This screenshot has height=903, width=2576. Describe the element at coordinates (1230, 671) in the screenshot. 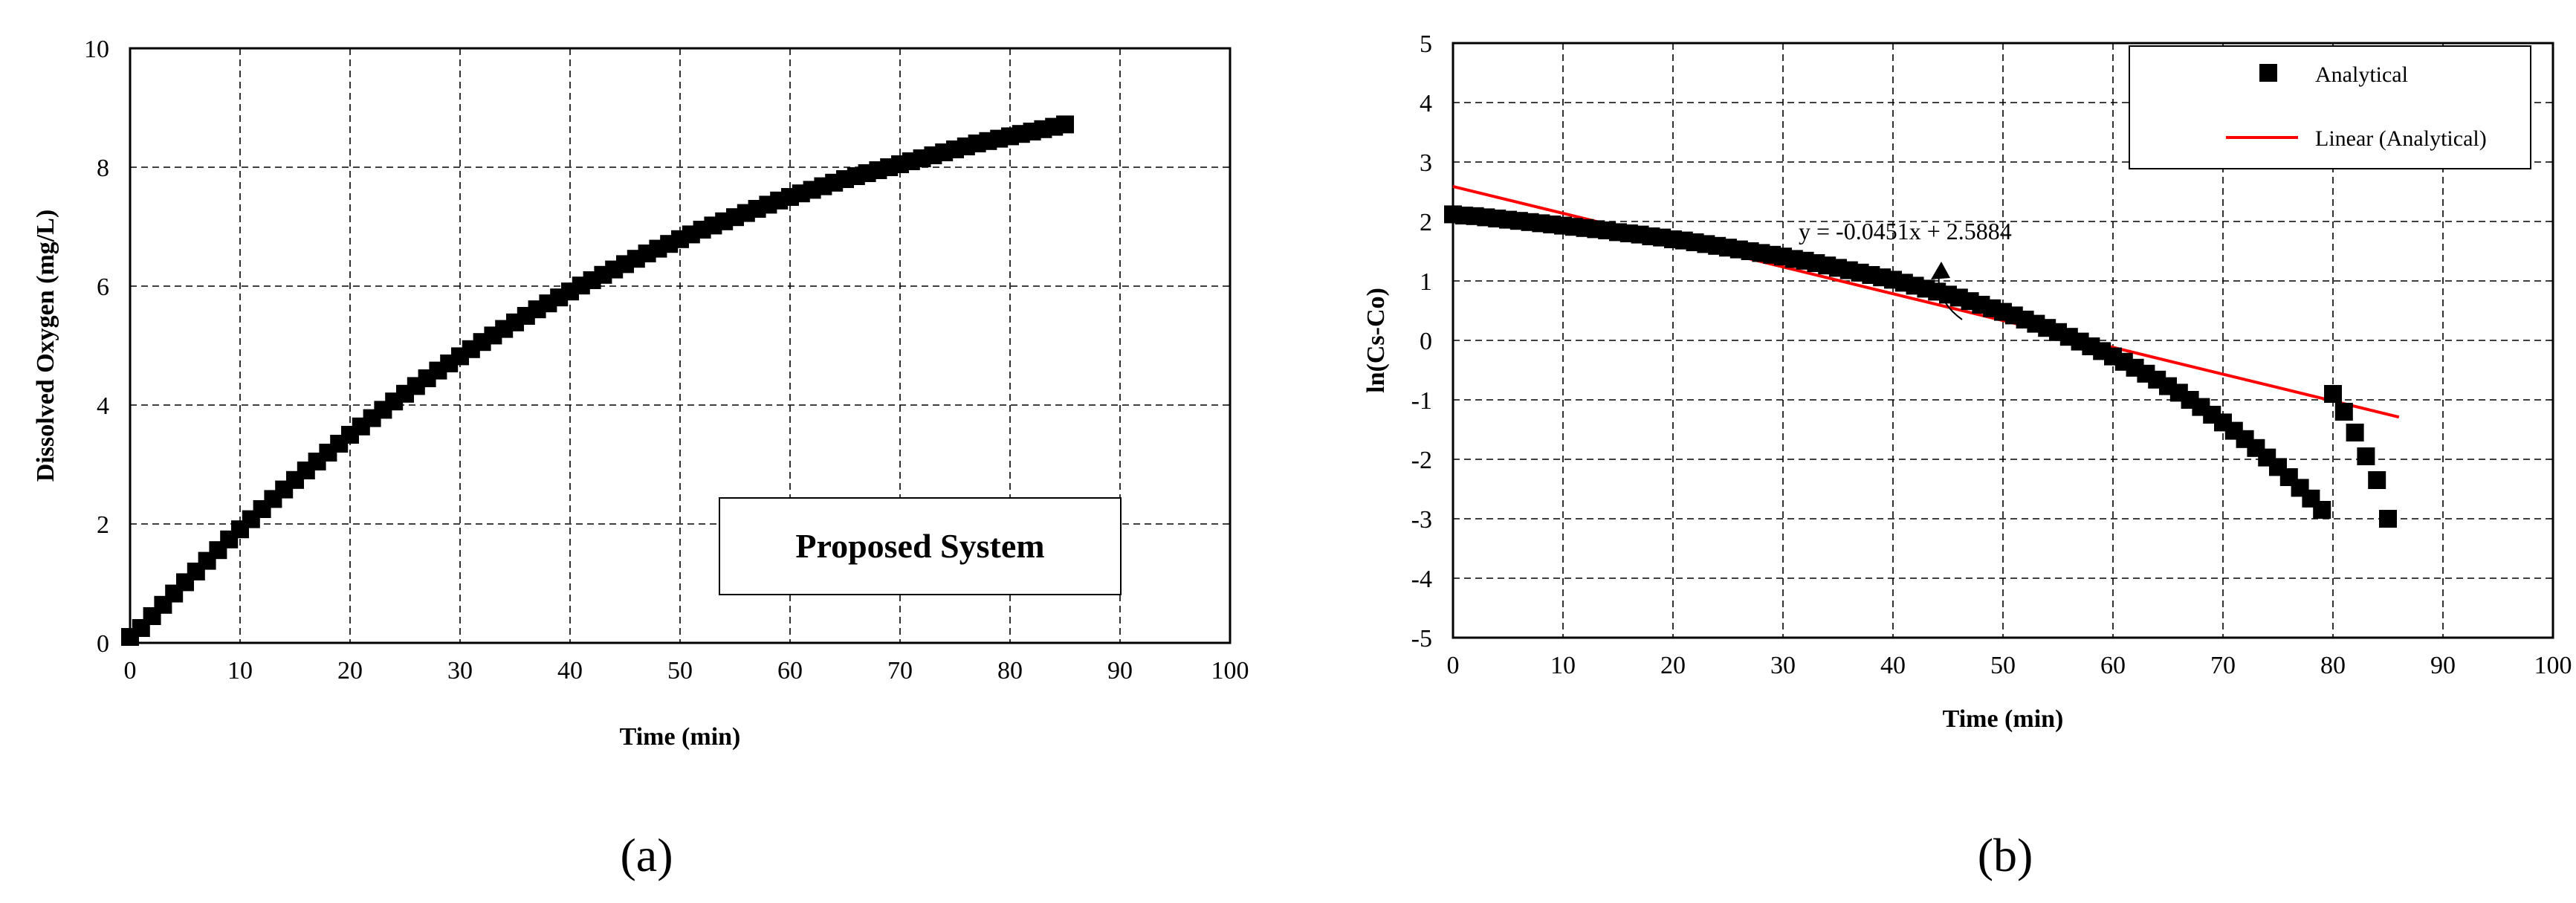

I see `chart-a-x-tick-label: 100` at that location.